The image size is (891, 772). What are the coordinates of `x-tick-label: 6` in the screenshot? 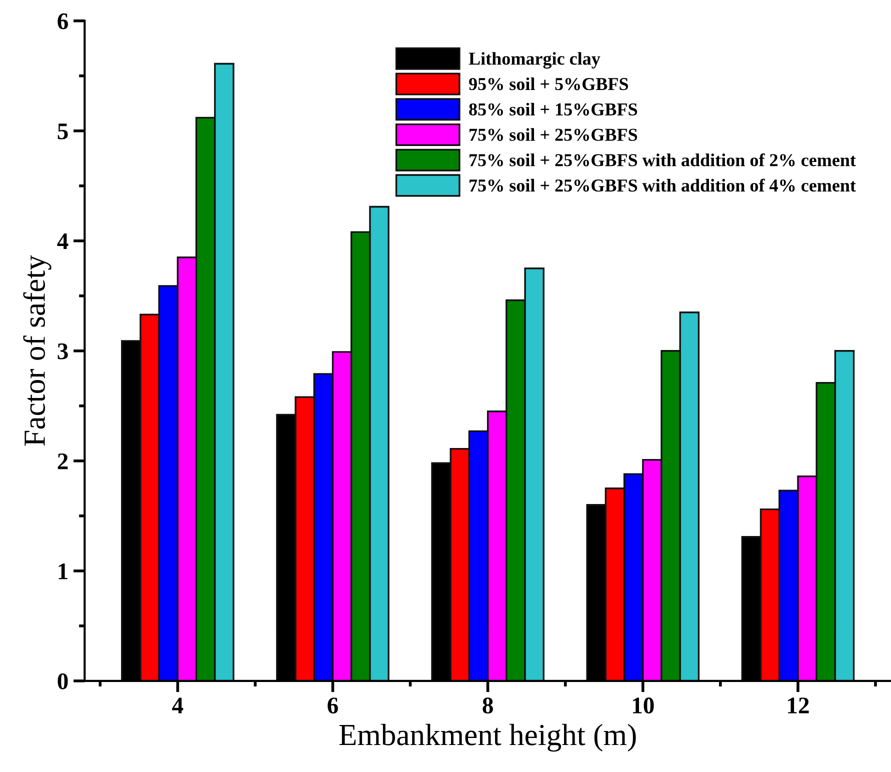 It's located at (333, 706).